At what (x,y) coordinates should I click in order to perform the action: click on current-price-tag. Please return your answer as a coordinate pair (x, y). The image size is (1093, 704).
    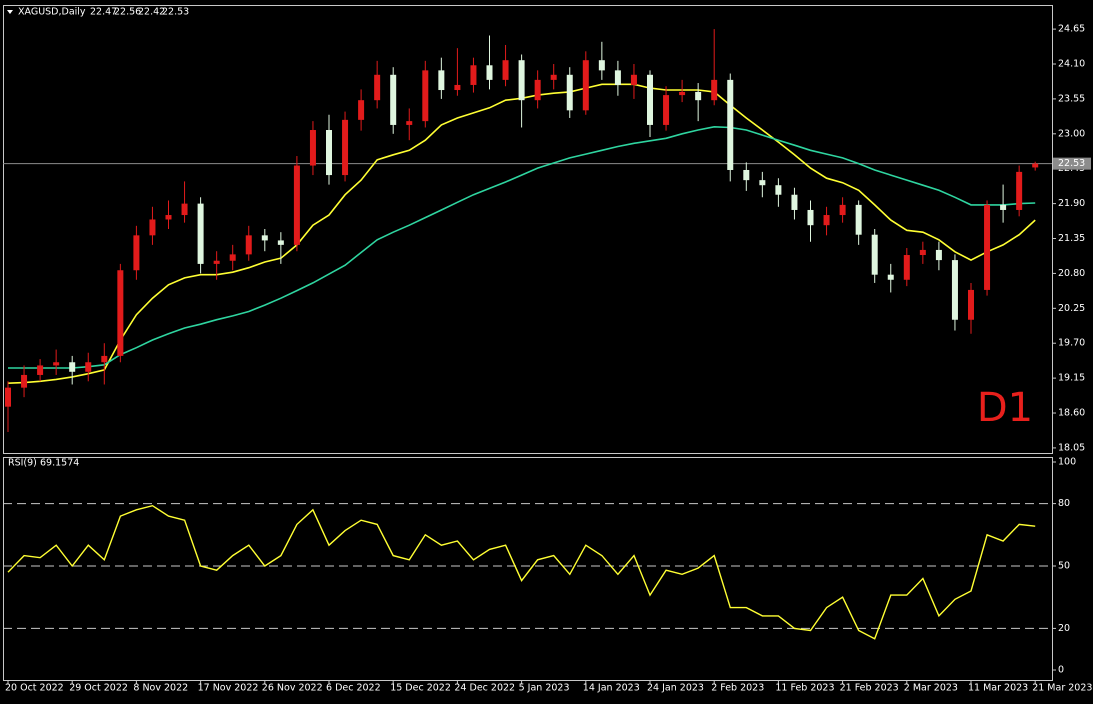
    Looking at the image, I should click on (1072, 163).